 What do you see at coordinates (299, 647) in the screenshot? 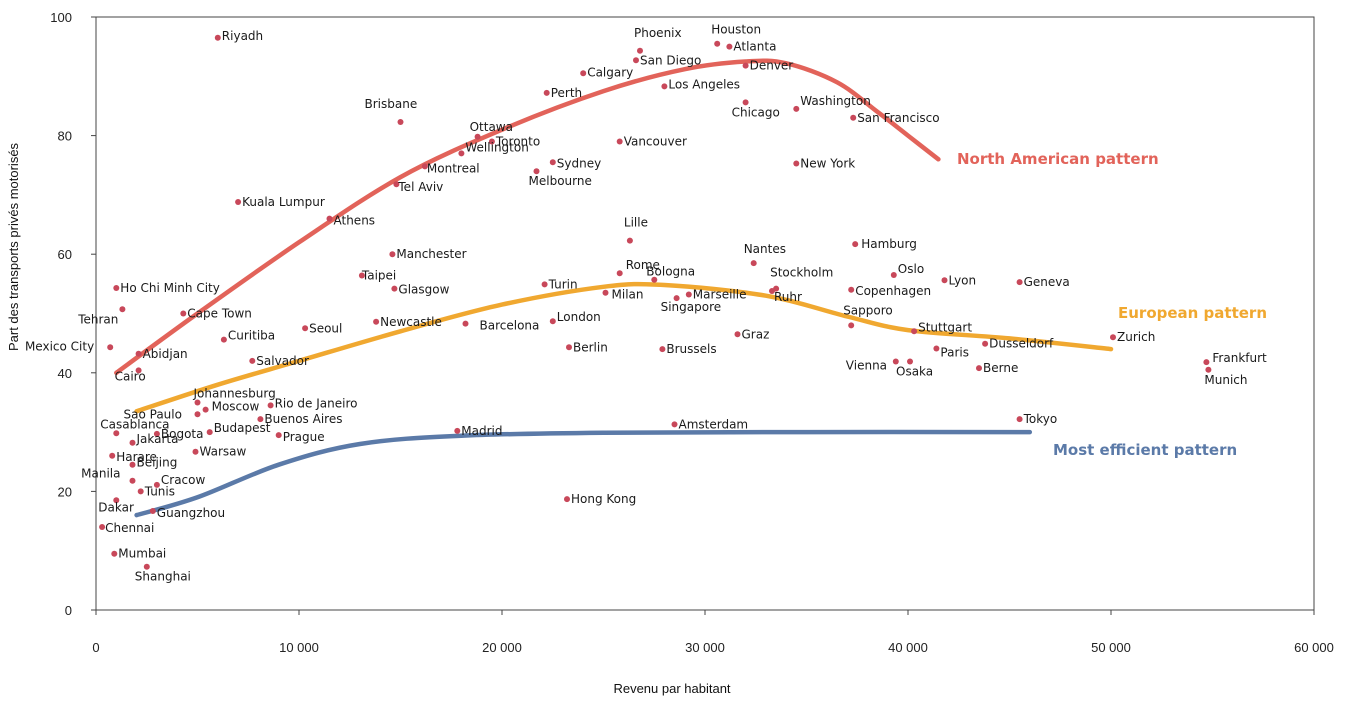
I see `x-tick-label: 10 000` at bounding box center [299, 647].